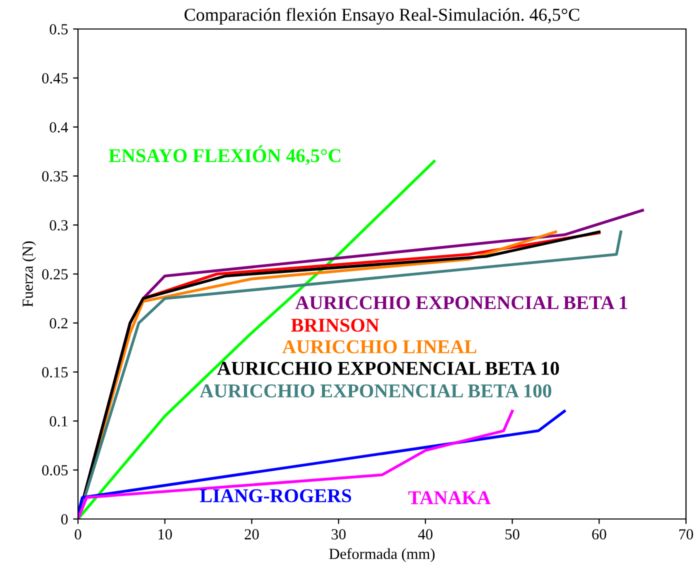 The height and width of the screenshot is (576, 698). Describe the element at coordinates (59, 127) in the screenshot. I see `y-tick-label: 0.4` at that location.